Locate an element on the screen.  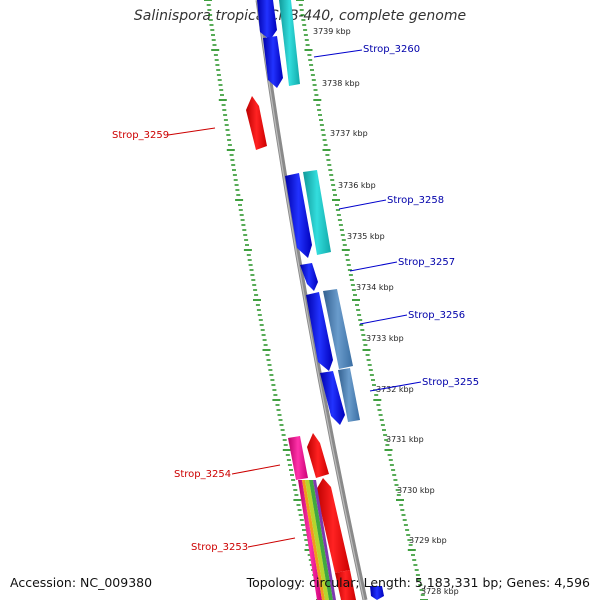
cog-bar-3253-violet is located at coordinates (324, 540).